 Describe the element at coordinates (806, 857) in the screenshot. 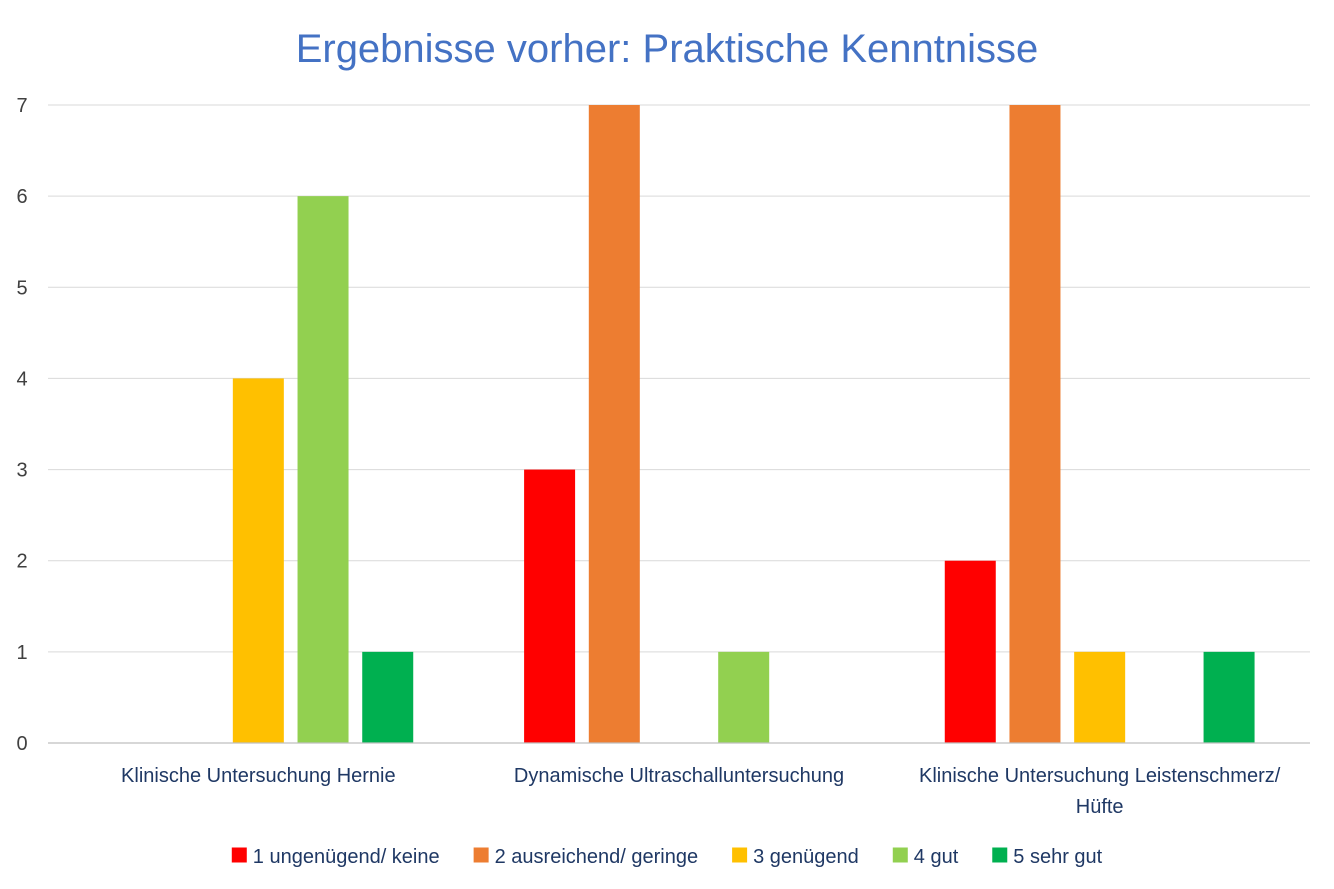

I see `legend-label: 3 genügend` at that location.